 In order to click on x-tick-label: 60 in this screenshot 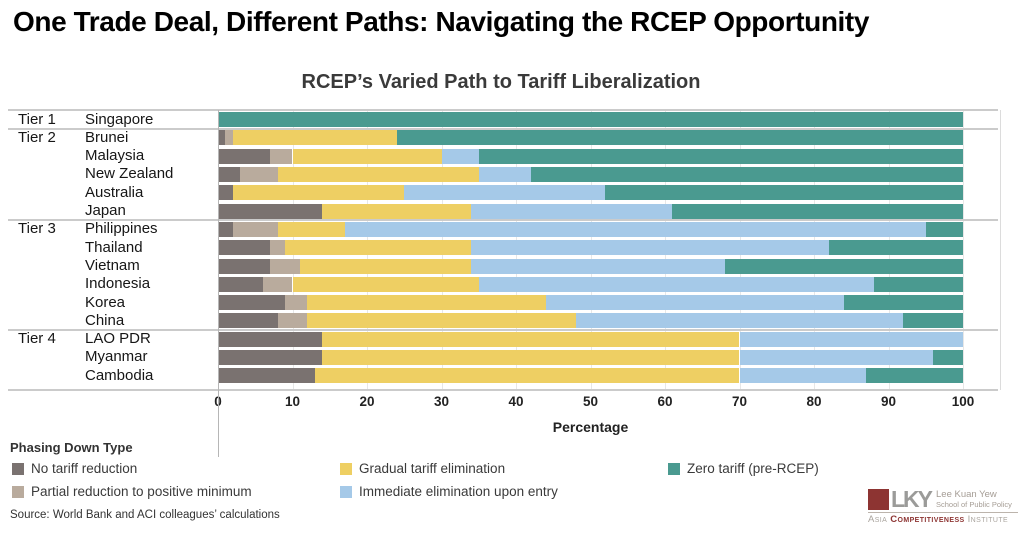, I will do `click(665, 401)`.